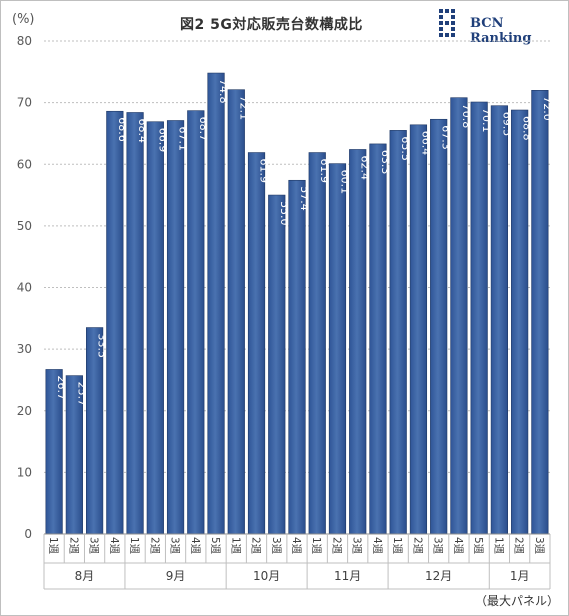 The image size is (569, 616). Describe the element at coordinates (23, 19) in the screenshot. I see `y-axis-unit: (%)` at that location.